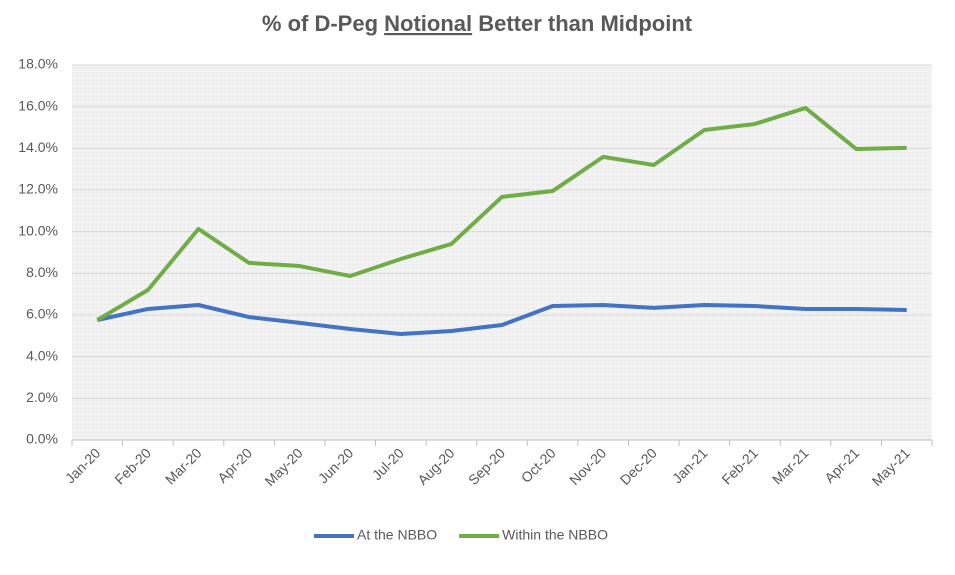 The width and height of the screenshot is (955, 575). I want to click on x-tick-label: May-21, so click(891, 467).